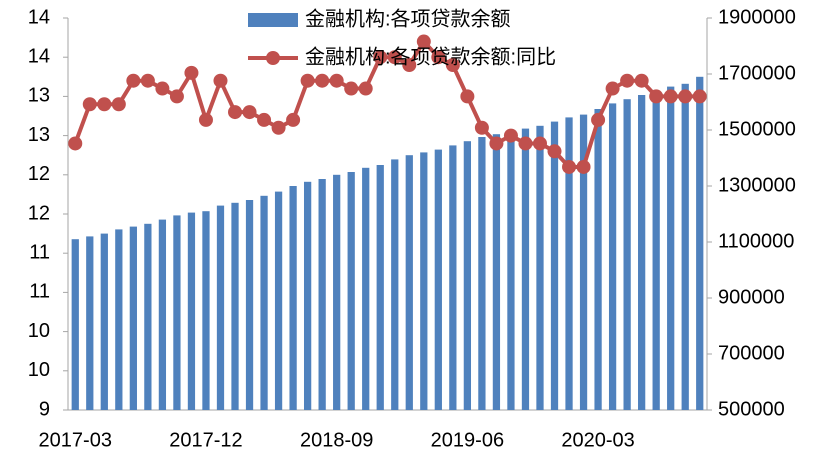 This screenshot has width=829, height=457. I want to click on legend-label: 金融机构:各项贷款余额, so click(408, 18).